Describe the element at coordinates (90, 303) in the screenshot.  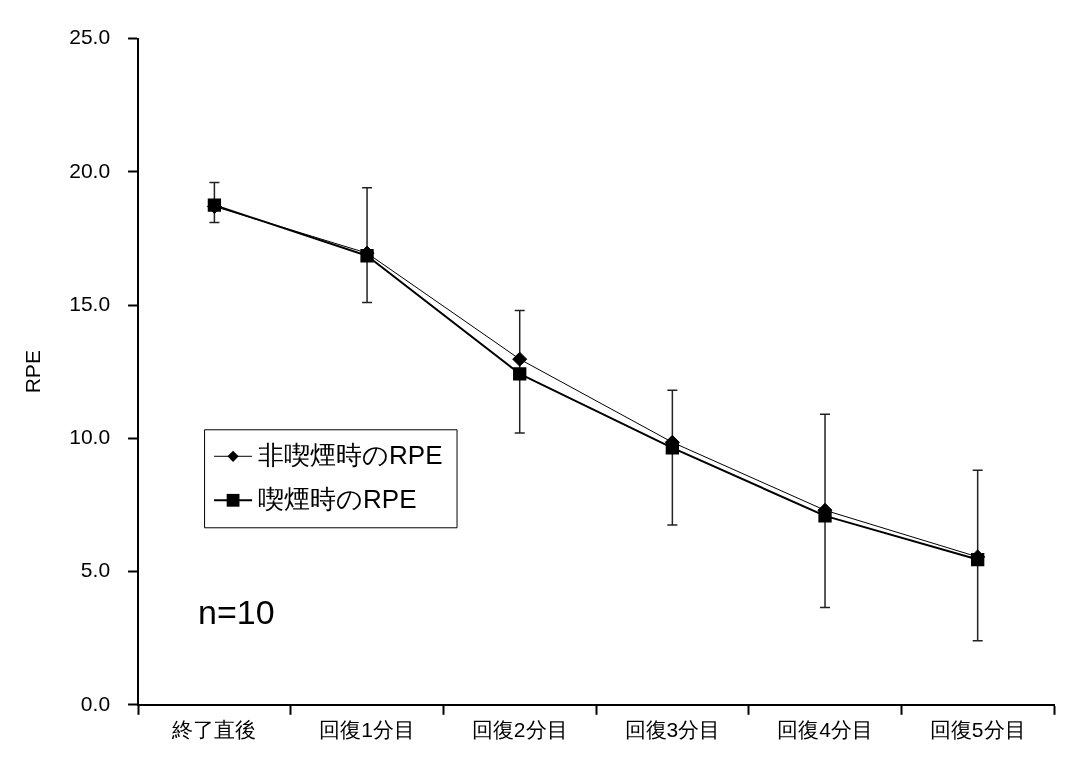
I see `y-tick-label: 15.0` at that location.